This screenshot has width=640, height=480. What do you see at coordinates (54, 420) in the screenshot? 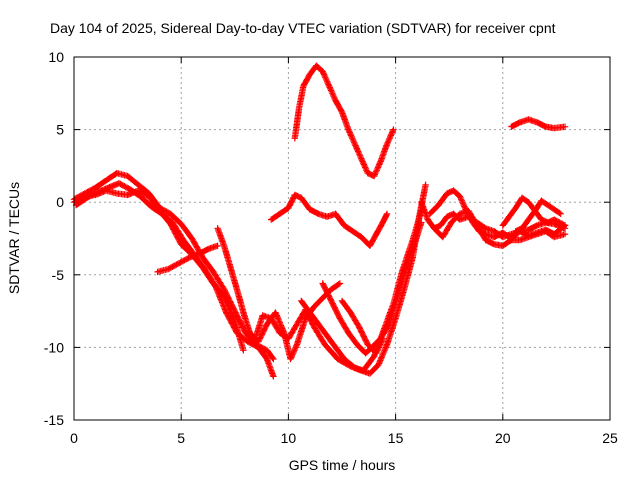
I see `y-tick-label: -15` at bounding box center [54, 420].